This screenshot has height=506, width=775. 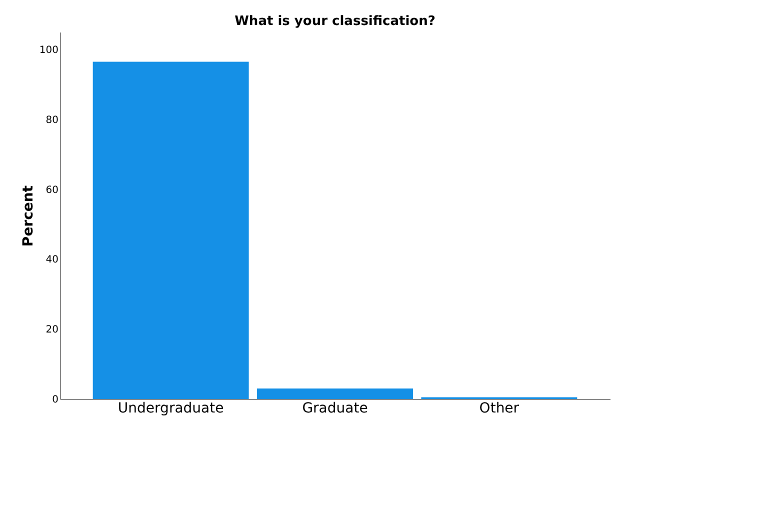 What do you see at coordinates (48, 50) in the screenshot?
I see `y-tick-label: 100` at bounding box center [48, 50].